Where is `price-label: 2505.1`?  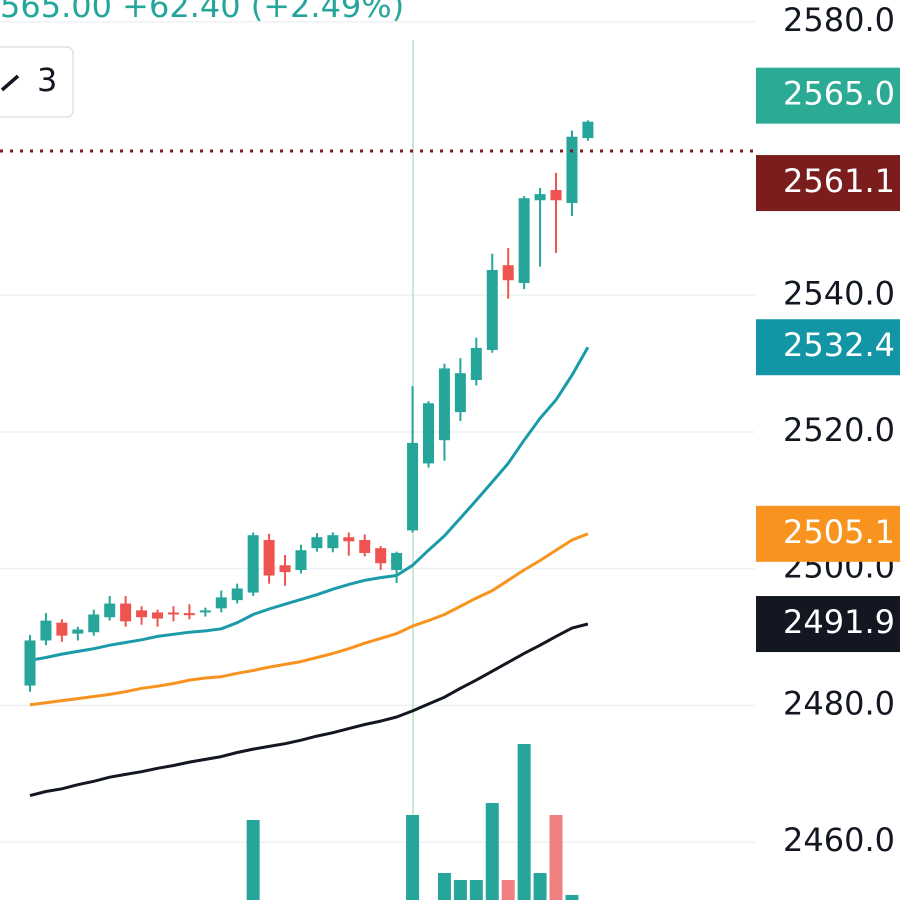 price-label: 2505.1 is located at coordinates (839, 532).